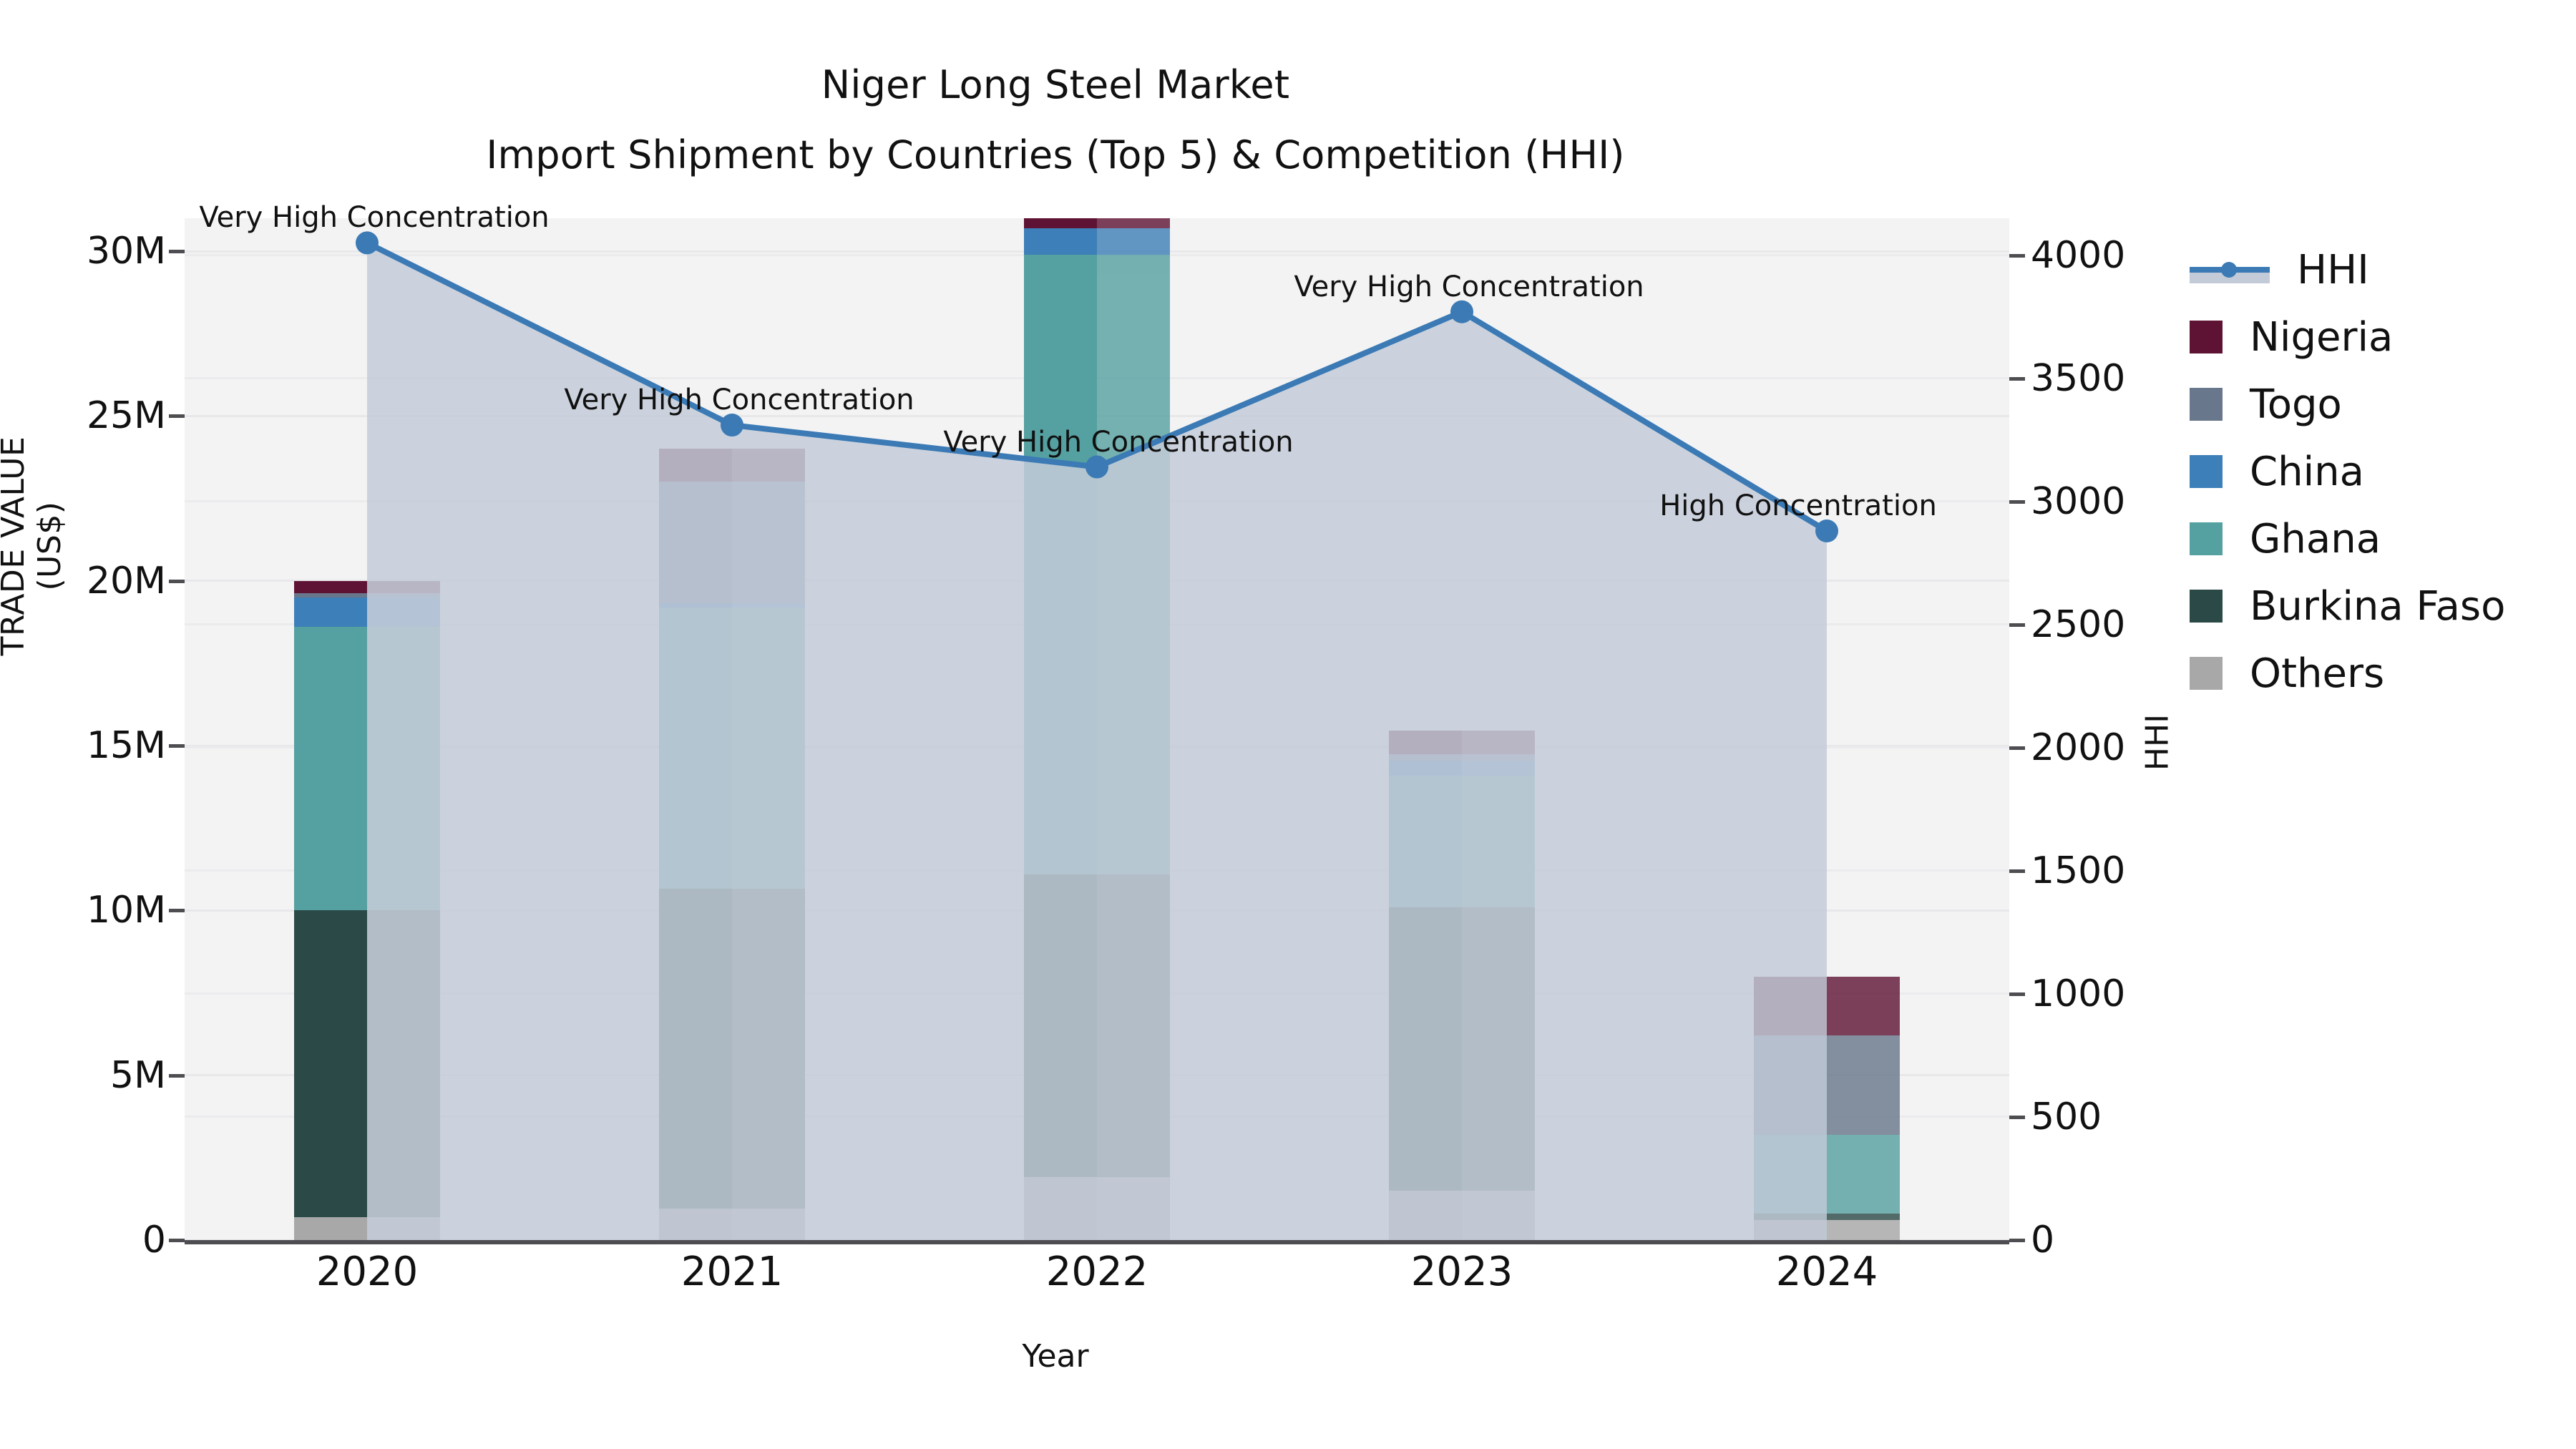 Image resolution: width=2576 pixels, height=1449 pixels. Describe the element at coordinates (154, 1240) in the screenshot. I see `y-tick-left: 0` at that location.